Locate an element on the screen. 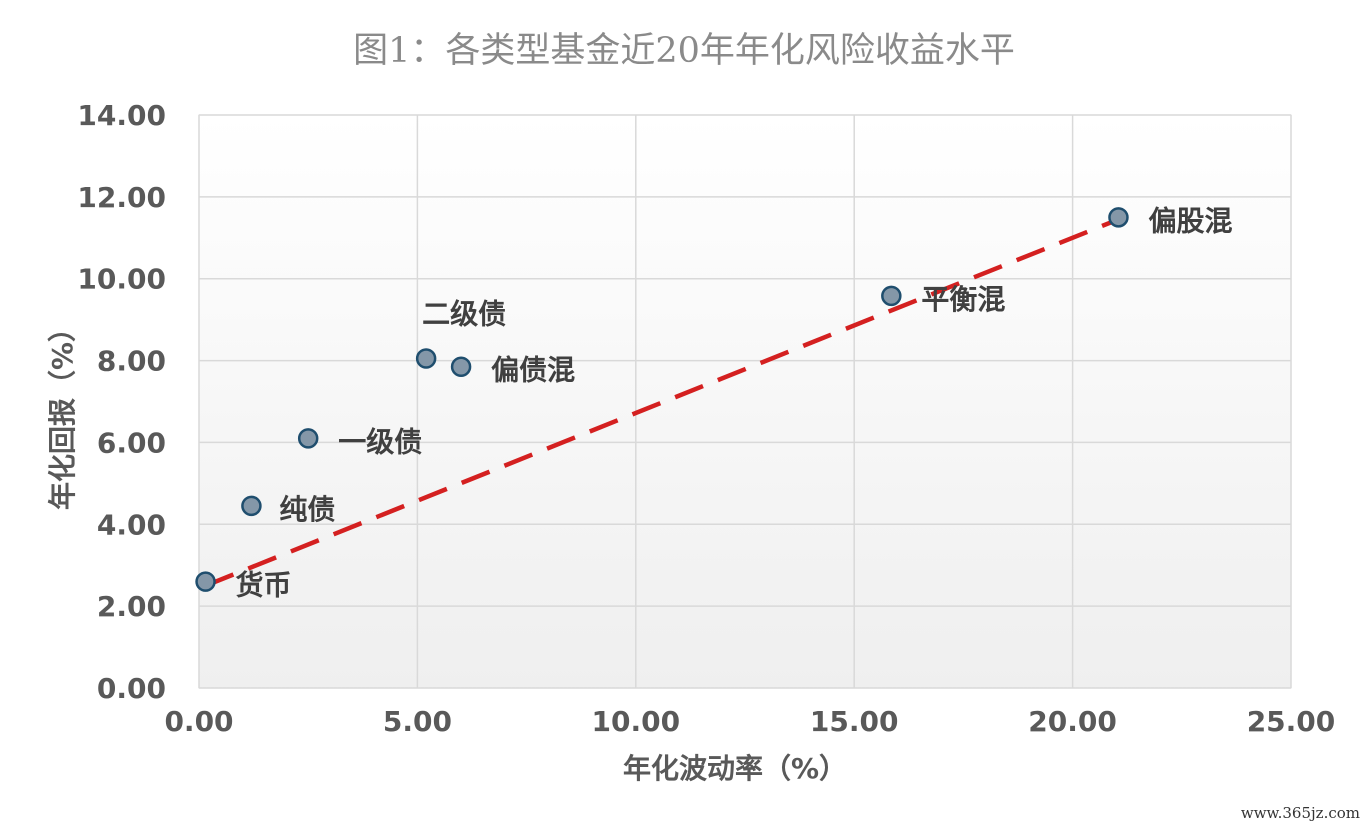 Image resolution: width=1368 pixels, height=828 pixels. y-tick-label: 2.00 is located at coordinates (131, 606).